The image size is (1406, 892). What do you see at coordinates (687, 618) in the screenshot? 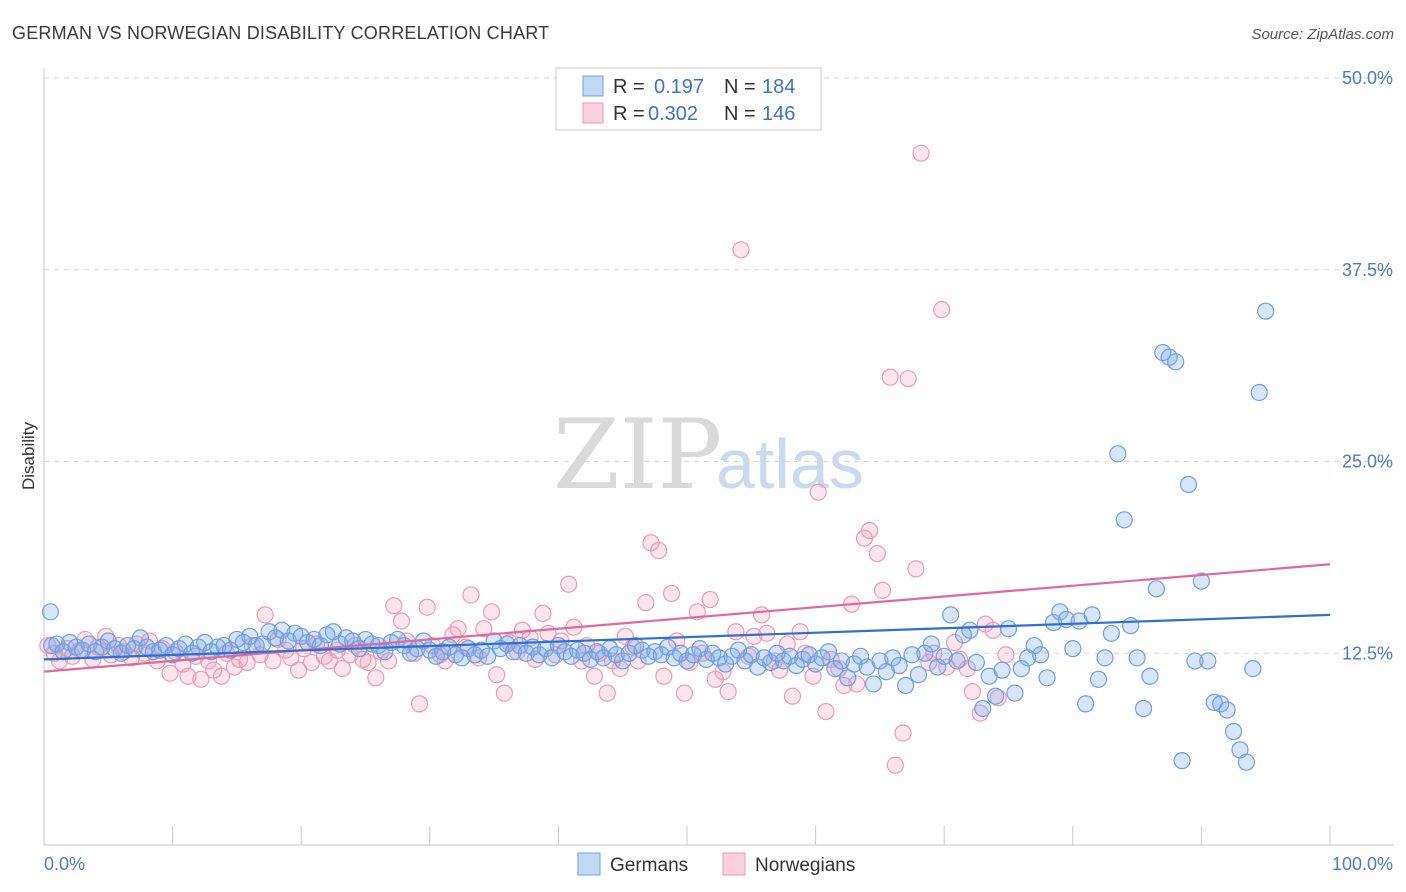
I see `norwegians-trend-line` at bounding box center [687, 618].